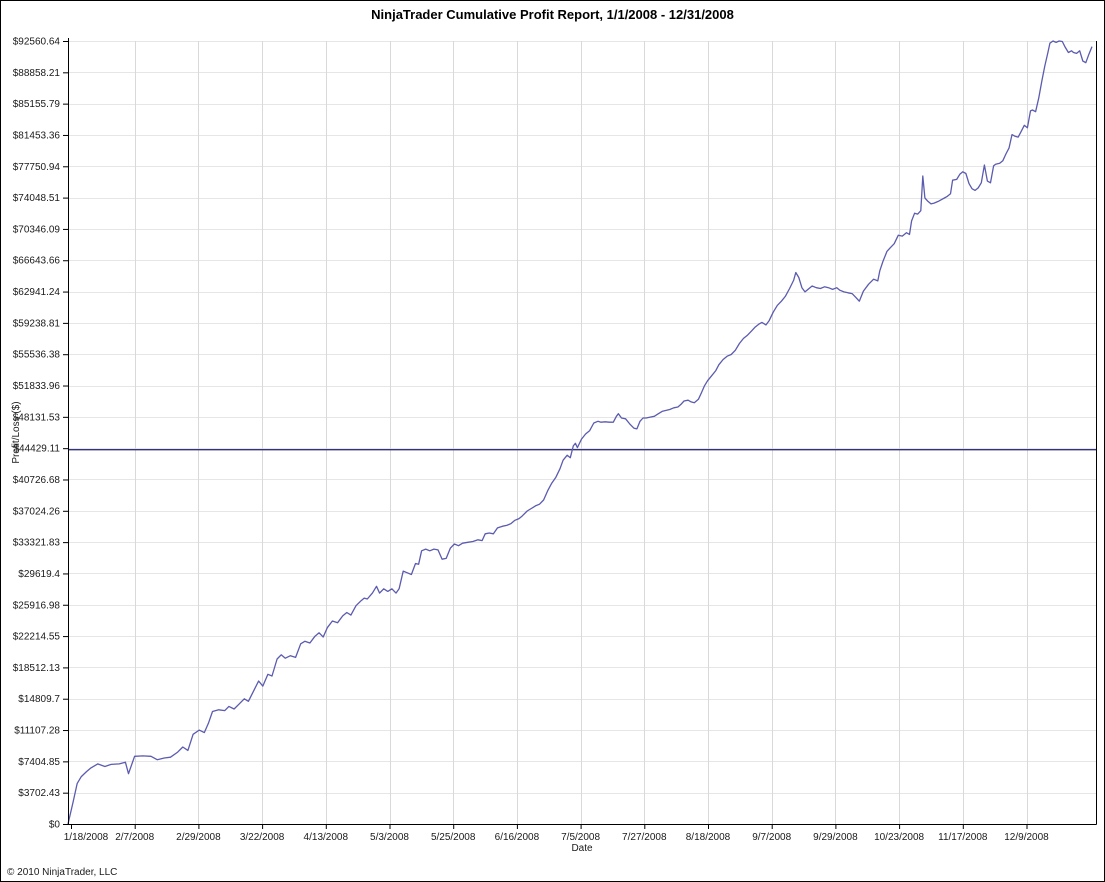 The width and height of the screenshot is (1105, 882). I want to click on svg-text: $59238.81, so click(37, 323).